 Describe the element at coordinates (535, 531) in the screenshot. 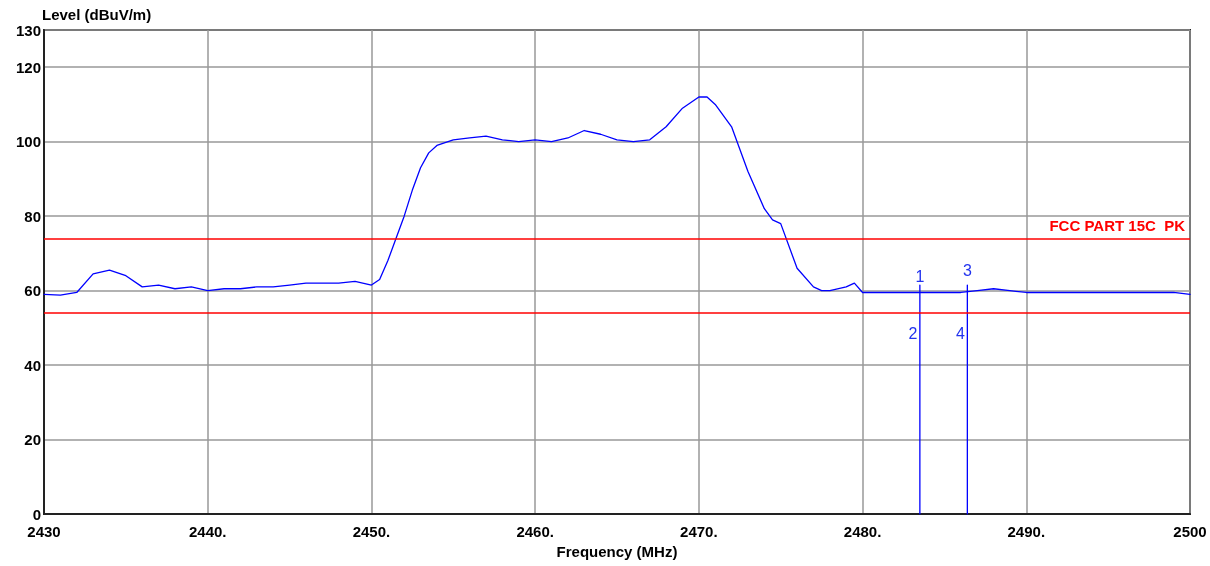

I see `x-tick-label: 2460.` at that location.